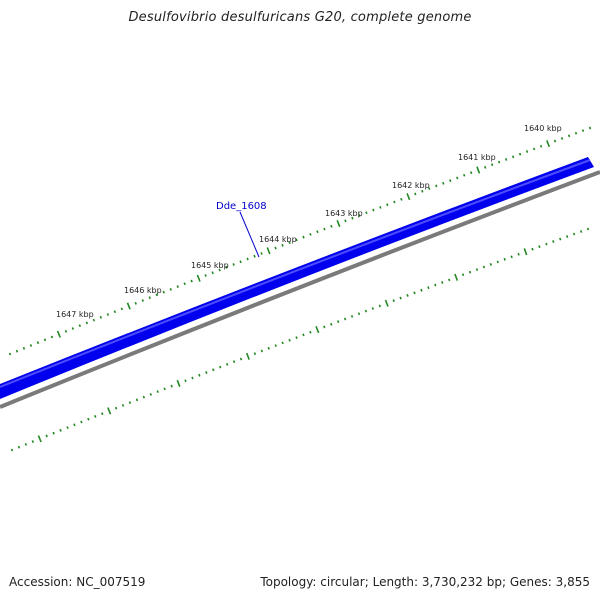 The width and height of the screenshot is (600, 600). What do you see at coordinates (395, 582) in the screenshot?
I see `length-prefix: Length:` at bounding box center [395, 582].